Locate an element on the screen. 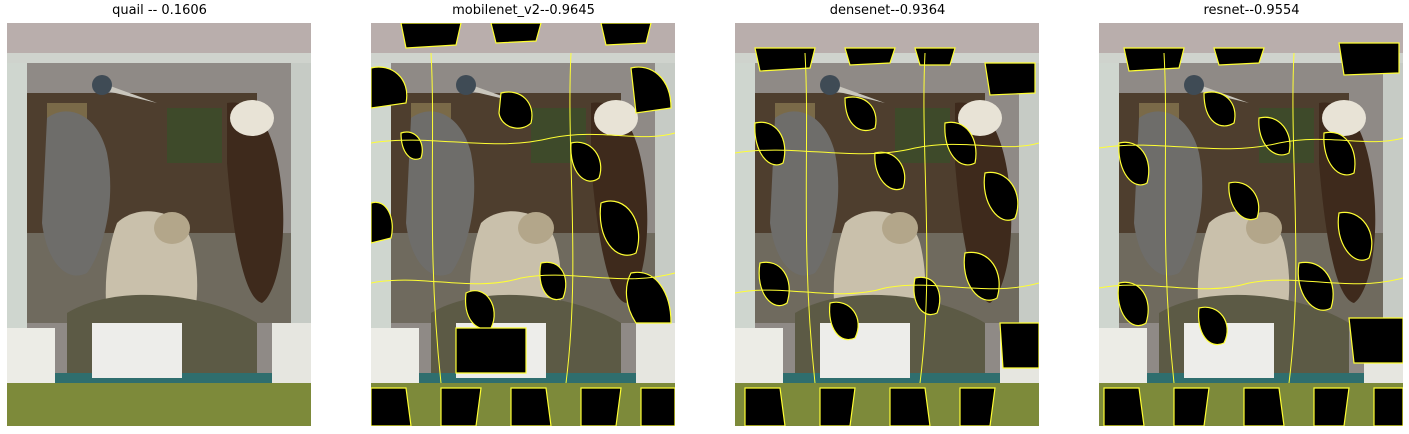  panel-title: quail -- 0.1606 is located at coordinates (159, 10).